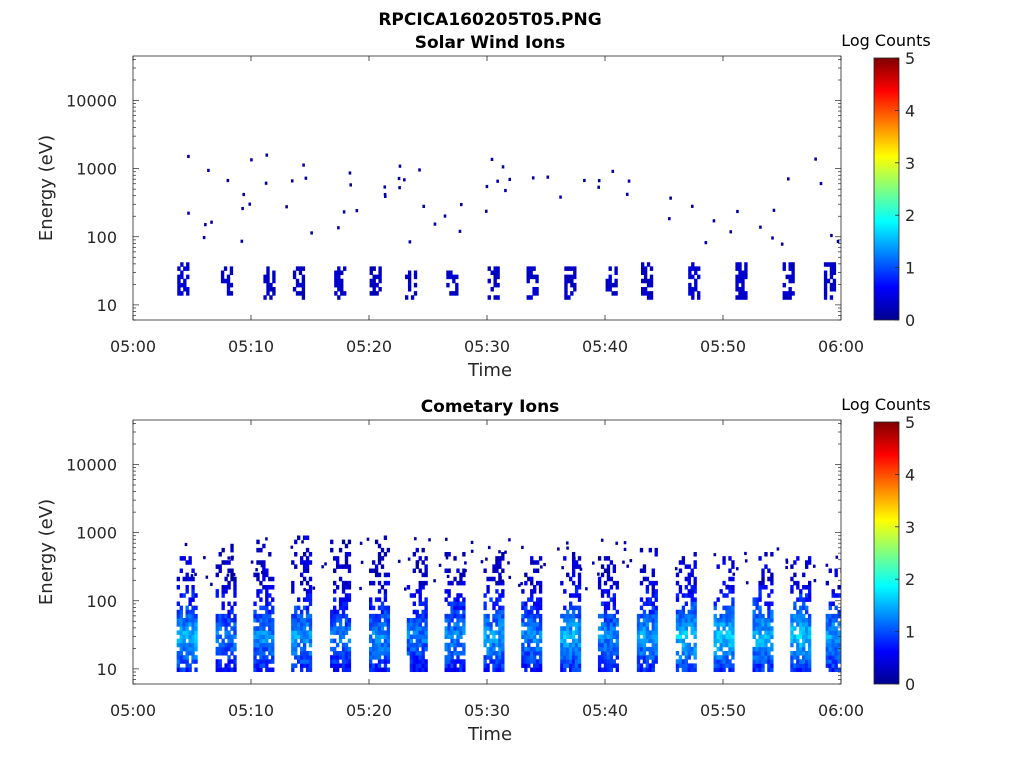 The height and width of the screenshot is (768, 1024). What do you see at coordinates (910, 268) in the screenshot?
I see `colorbar-tick-label: 1` at bounding box center [910, 268].